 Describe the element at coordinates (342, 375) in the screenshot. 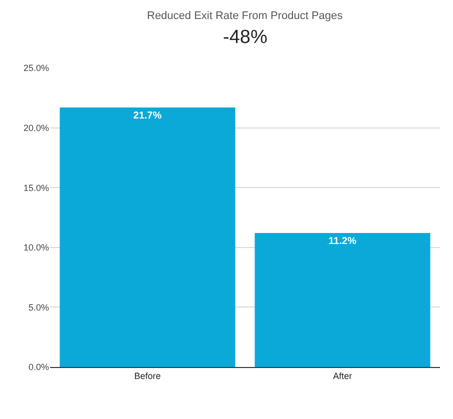

I see `x-tick-label: After` at that location.